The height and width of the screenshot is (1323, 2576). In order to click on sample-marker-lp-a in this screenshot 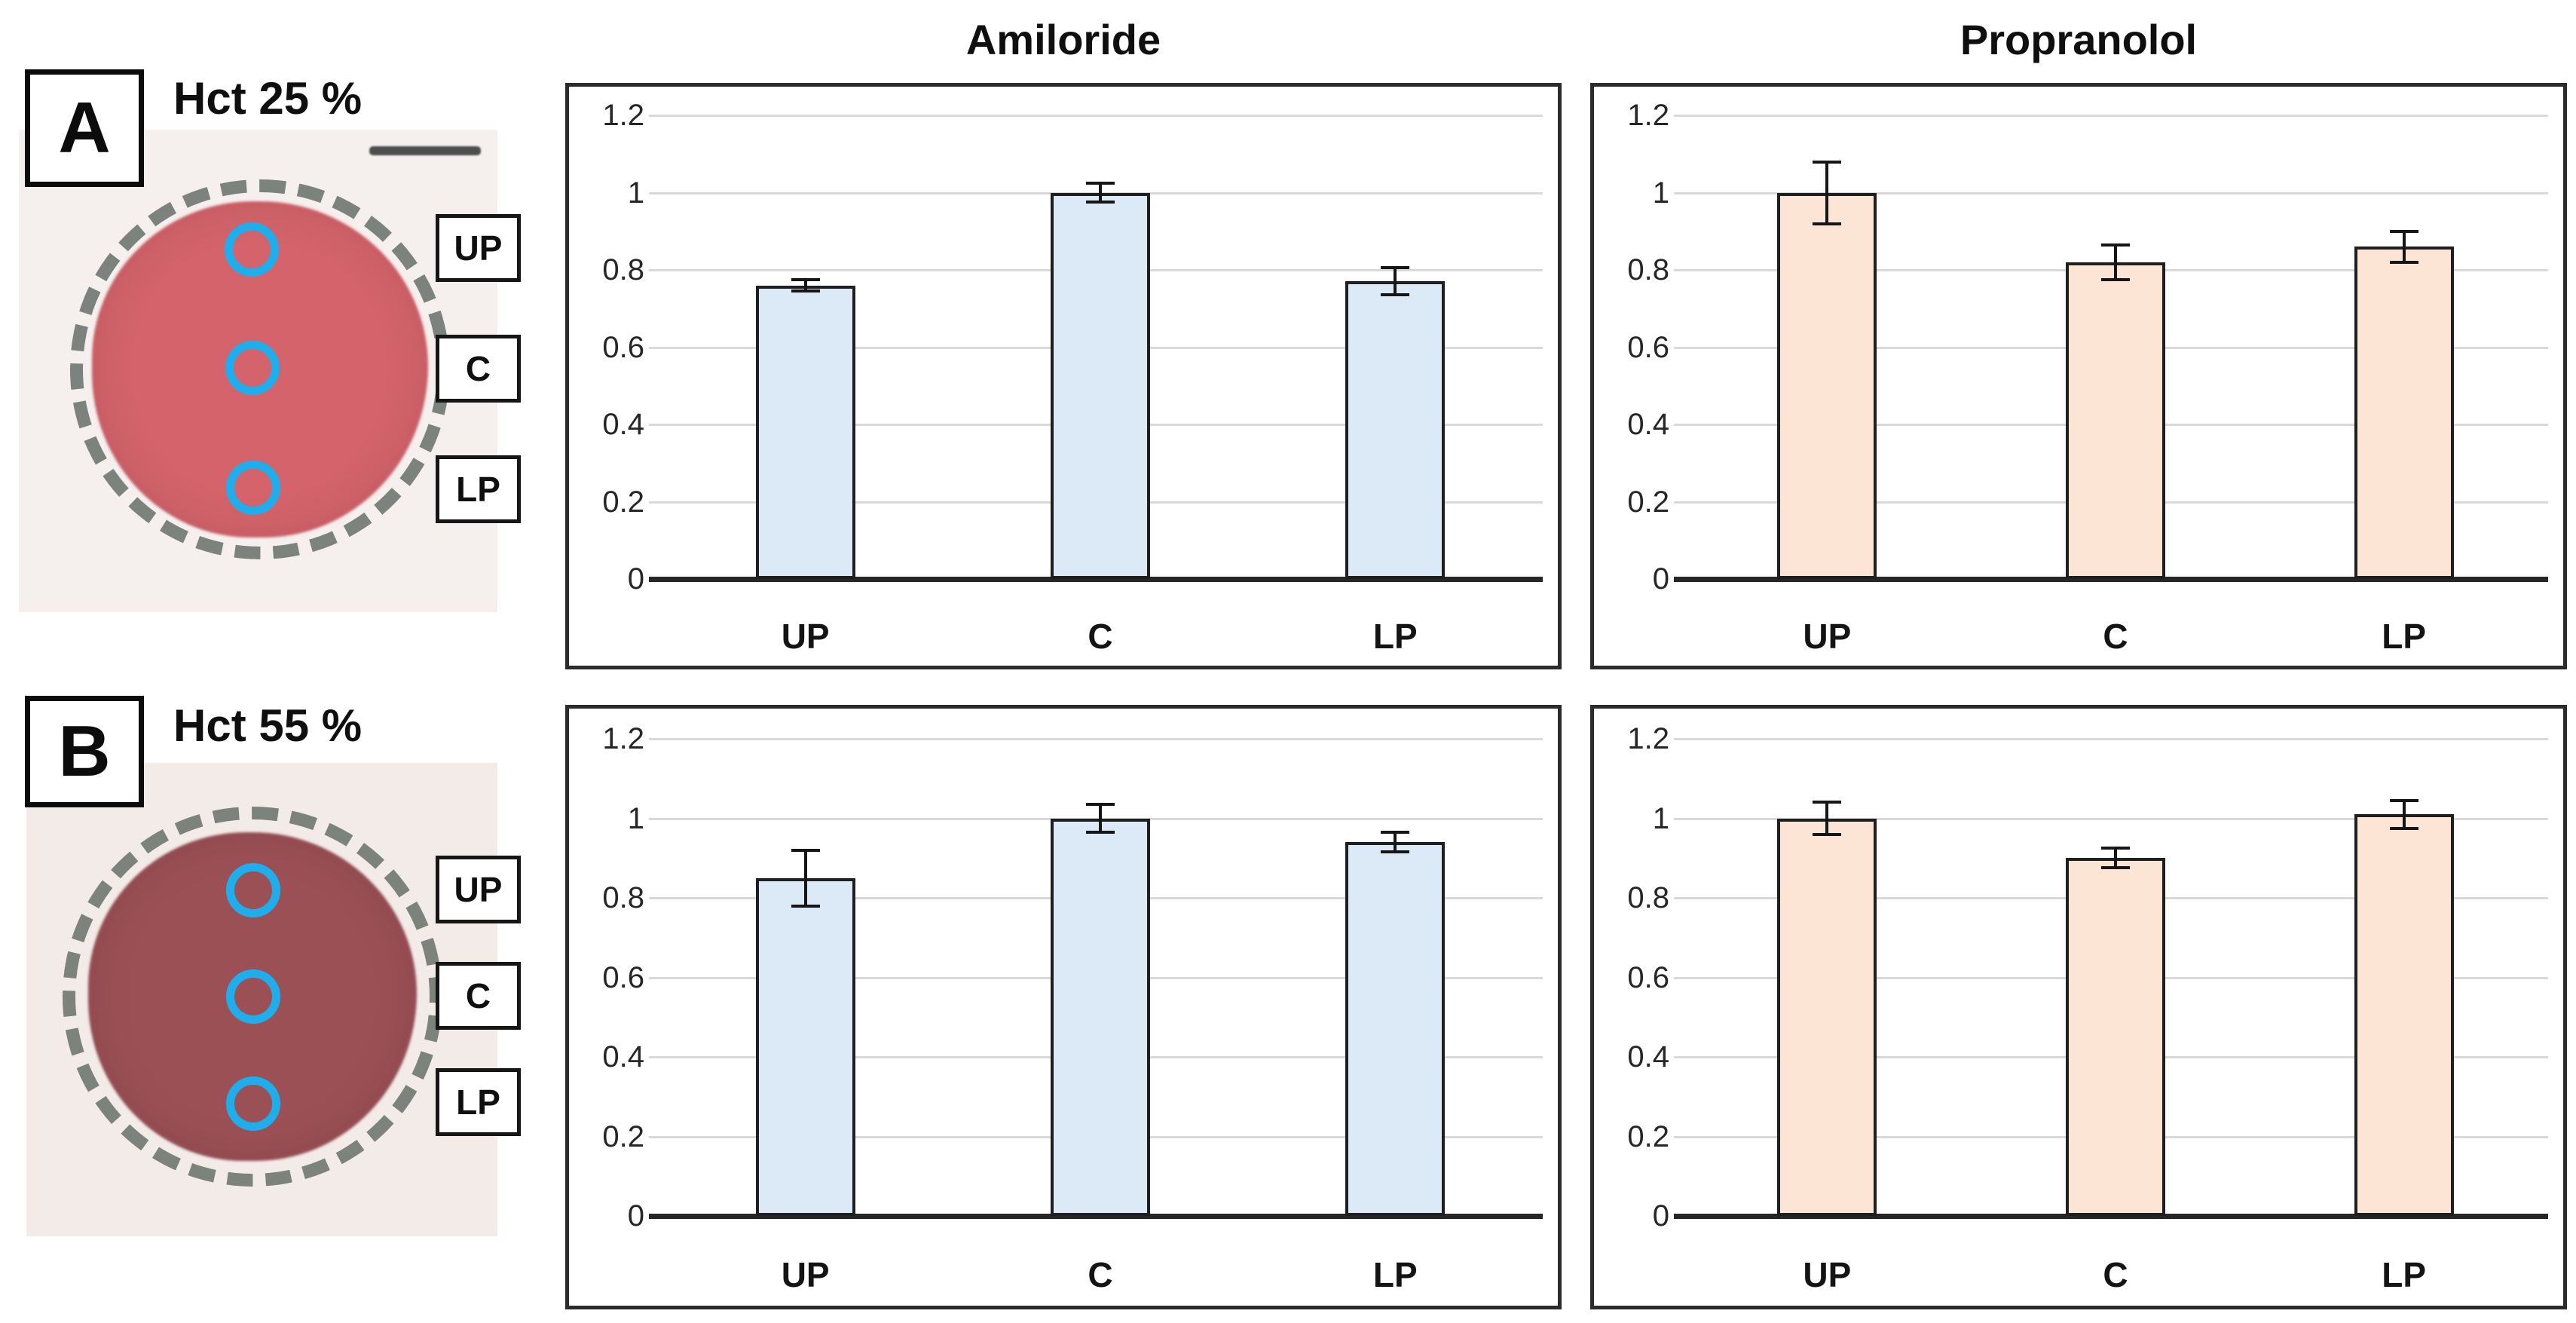, I will do `click(253, 488)`.